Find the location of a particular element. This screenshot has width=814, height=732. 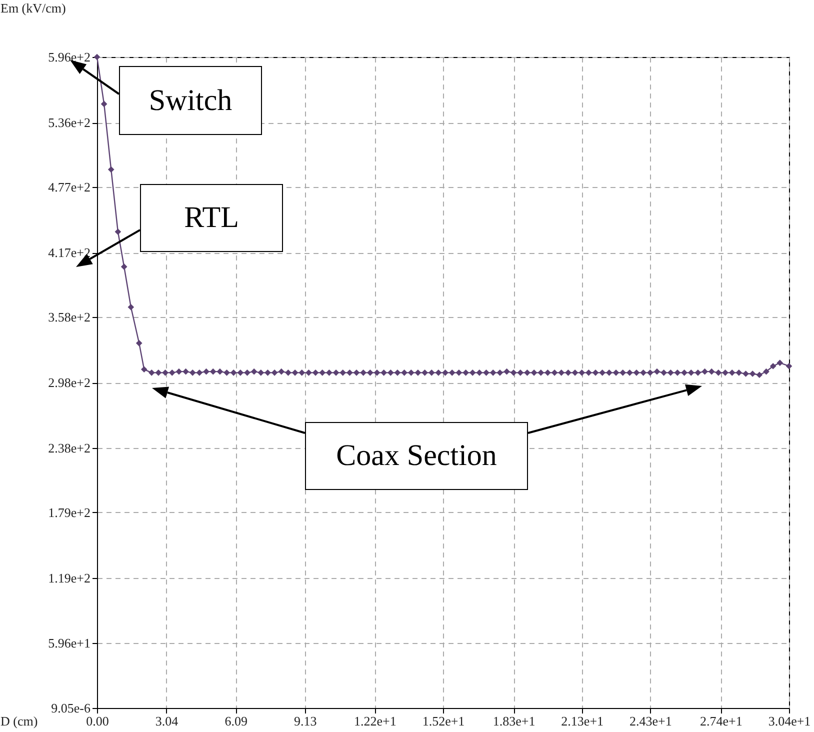

annotation: Coax Section is located at coordinates (416, 456).